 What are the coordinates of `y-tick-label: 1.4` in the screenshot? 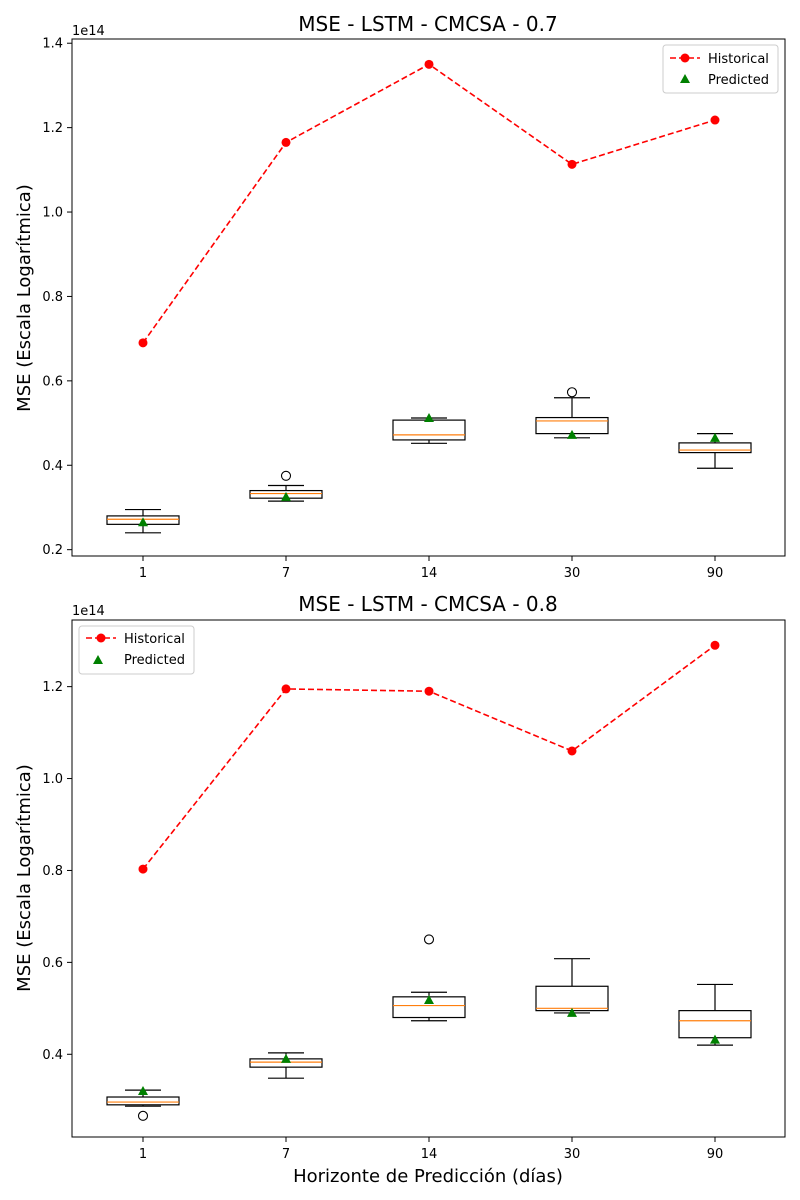 It's located at (52, 44).